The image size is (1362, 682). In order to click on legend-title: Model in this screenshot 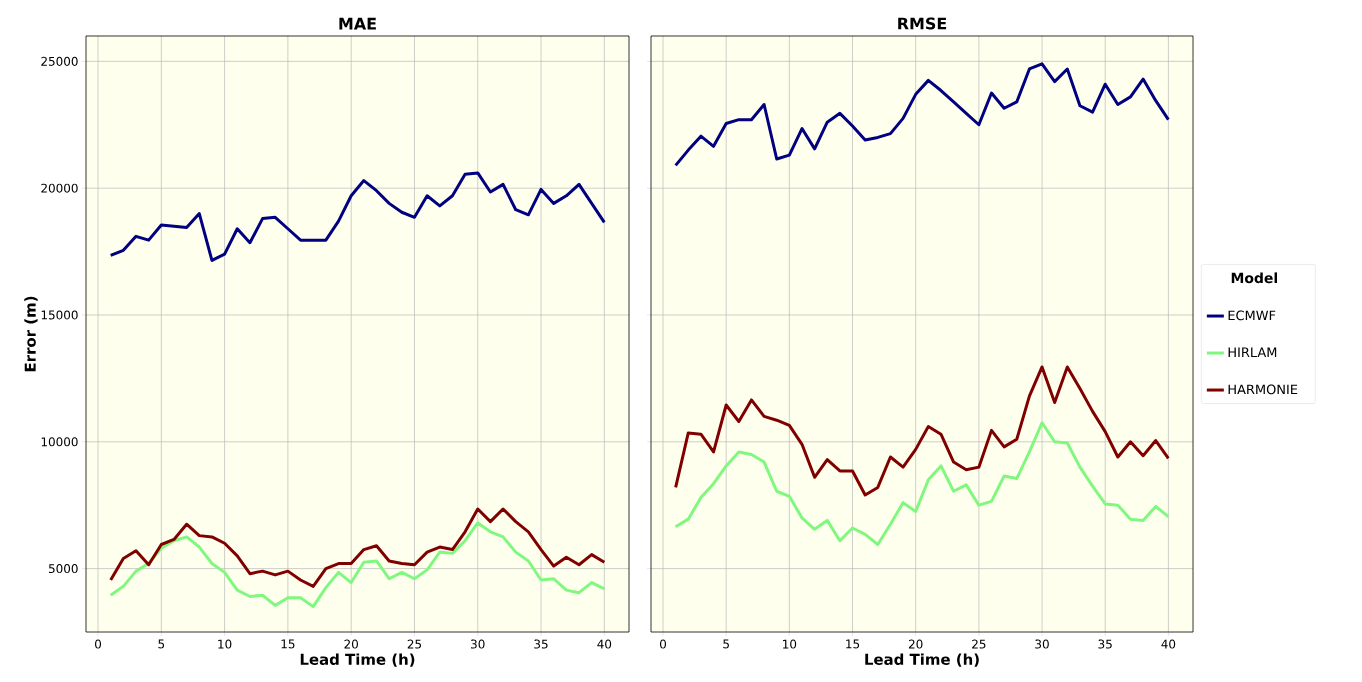, I will do `click(1254, 278)`.